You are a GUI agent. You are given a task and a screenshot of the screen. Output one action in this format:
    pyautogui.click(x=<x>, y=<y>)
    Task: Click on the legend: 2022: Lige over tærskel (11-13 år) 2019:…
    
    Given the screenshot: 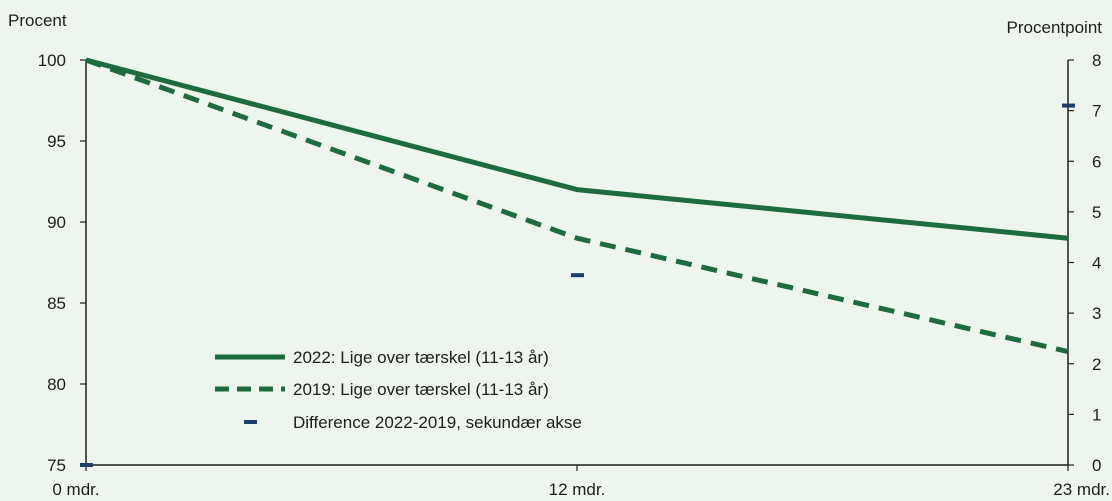 What is the action you would take?
    pyautogui.click(x=398, y=390)
    